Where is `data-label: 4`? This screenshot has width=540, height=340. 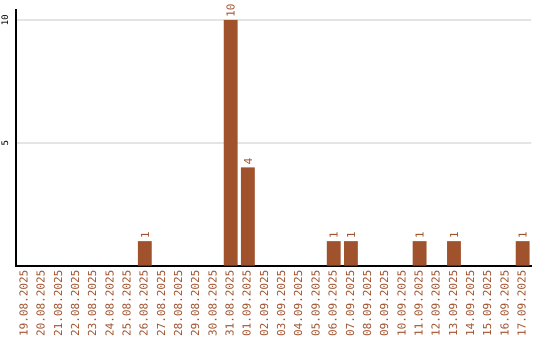
data-label: 4 is located at coordinates (248, 160).